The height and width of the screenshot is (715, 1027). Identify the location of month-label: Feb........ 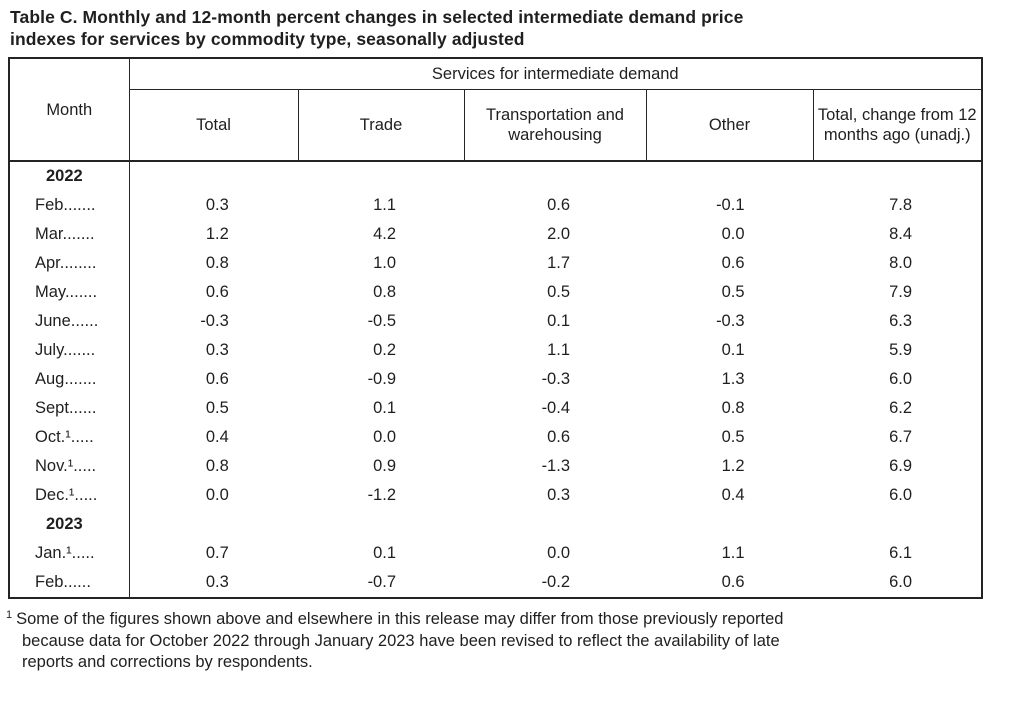
(69, 205).